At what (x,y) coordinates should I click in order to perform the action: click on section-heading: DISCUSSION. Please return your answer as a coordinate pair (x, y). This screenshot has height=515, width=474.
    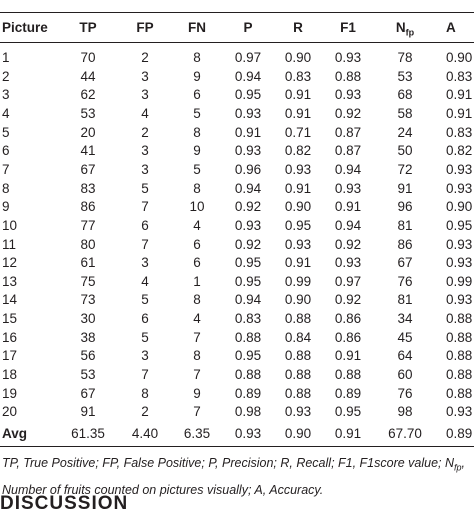
    Looking at the image, I should click on (64, 503).